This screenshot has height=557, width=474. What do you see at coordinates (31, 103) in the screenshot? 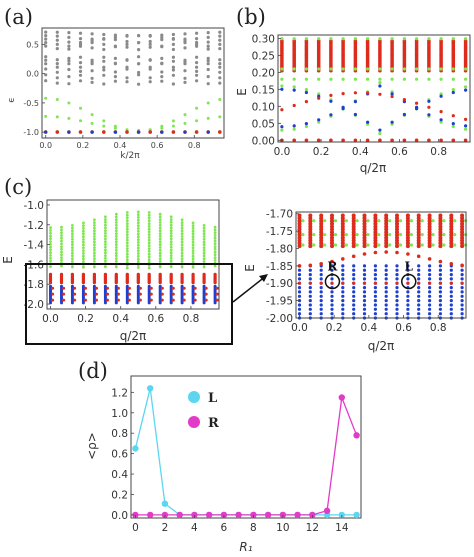
I see `y-tick-label: -0.5` at bounding box center [31, 103].